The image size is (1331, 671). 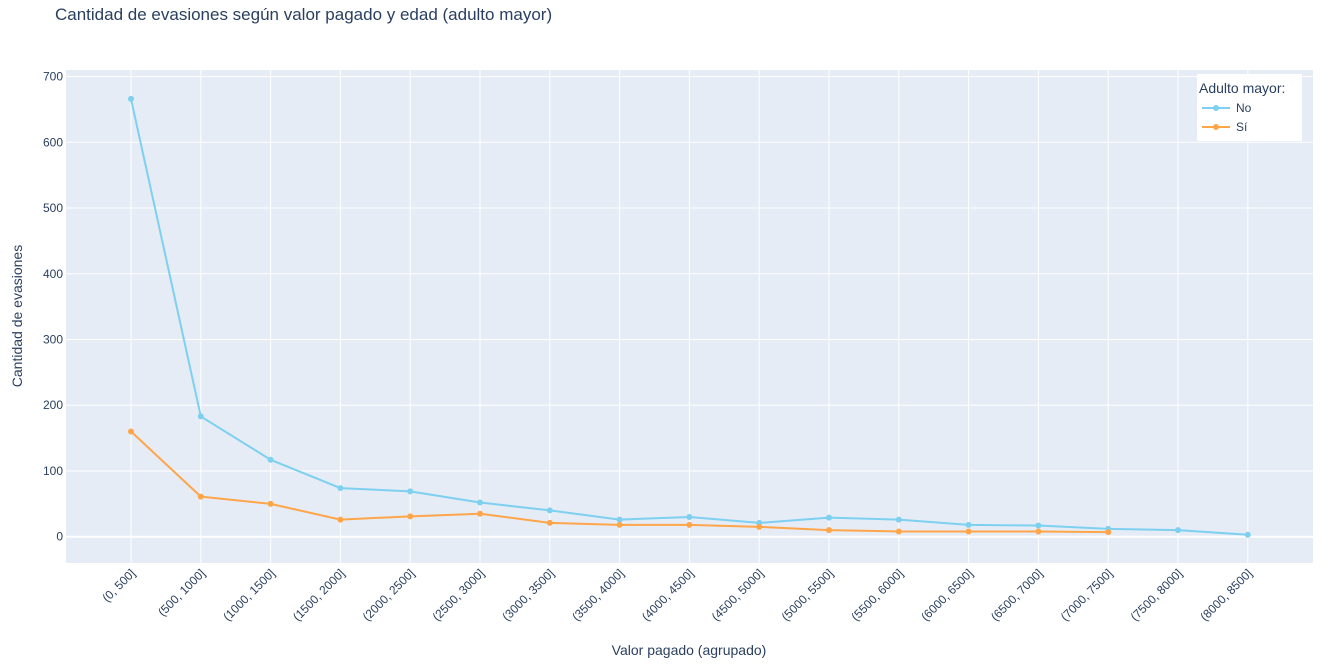 What do you see at coordinates (17, 316) in the screenshot?
I see `y-axis-title: Cantidad de evasiones` at bounding box center [17, 316].